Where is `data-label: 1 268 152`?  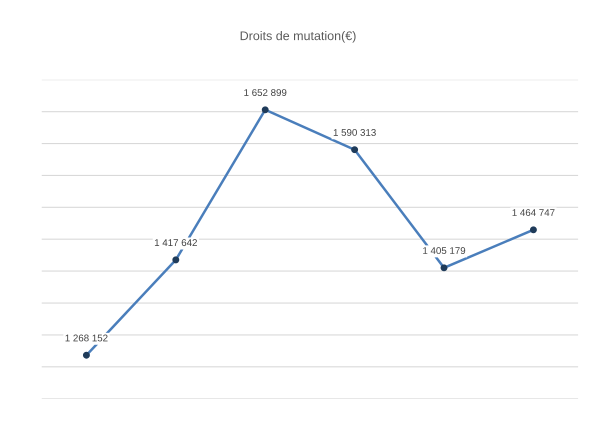 data-label: 1 268 152 is located at coordinates (87, 338).